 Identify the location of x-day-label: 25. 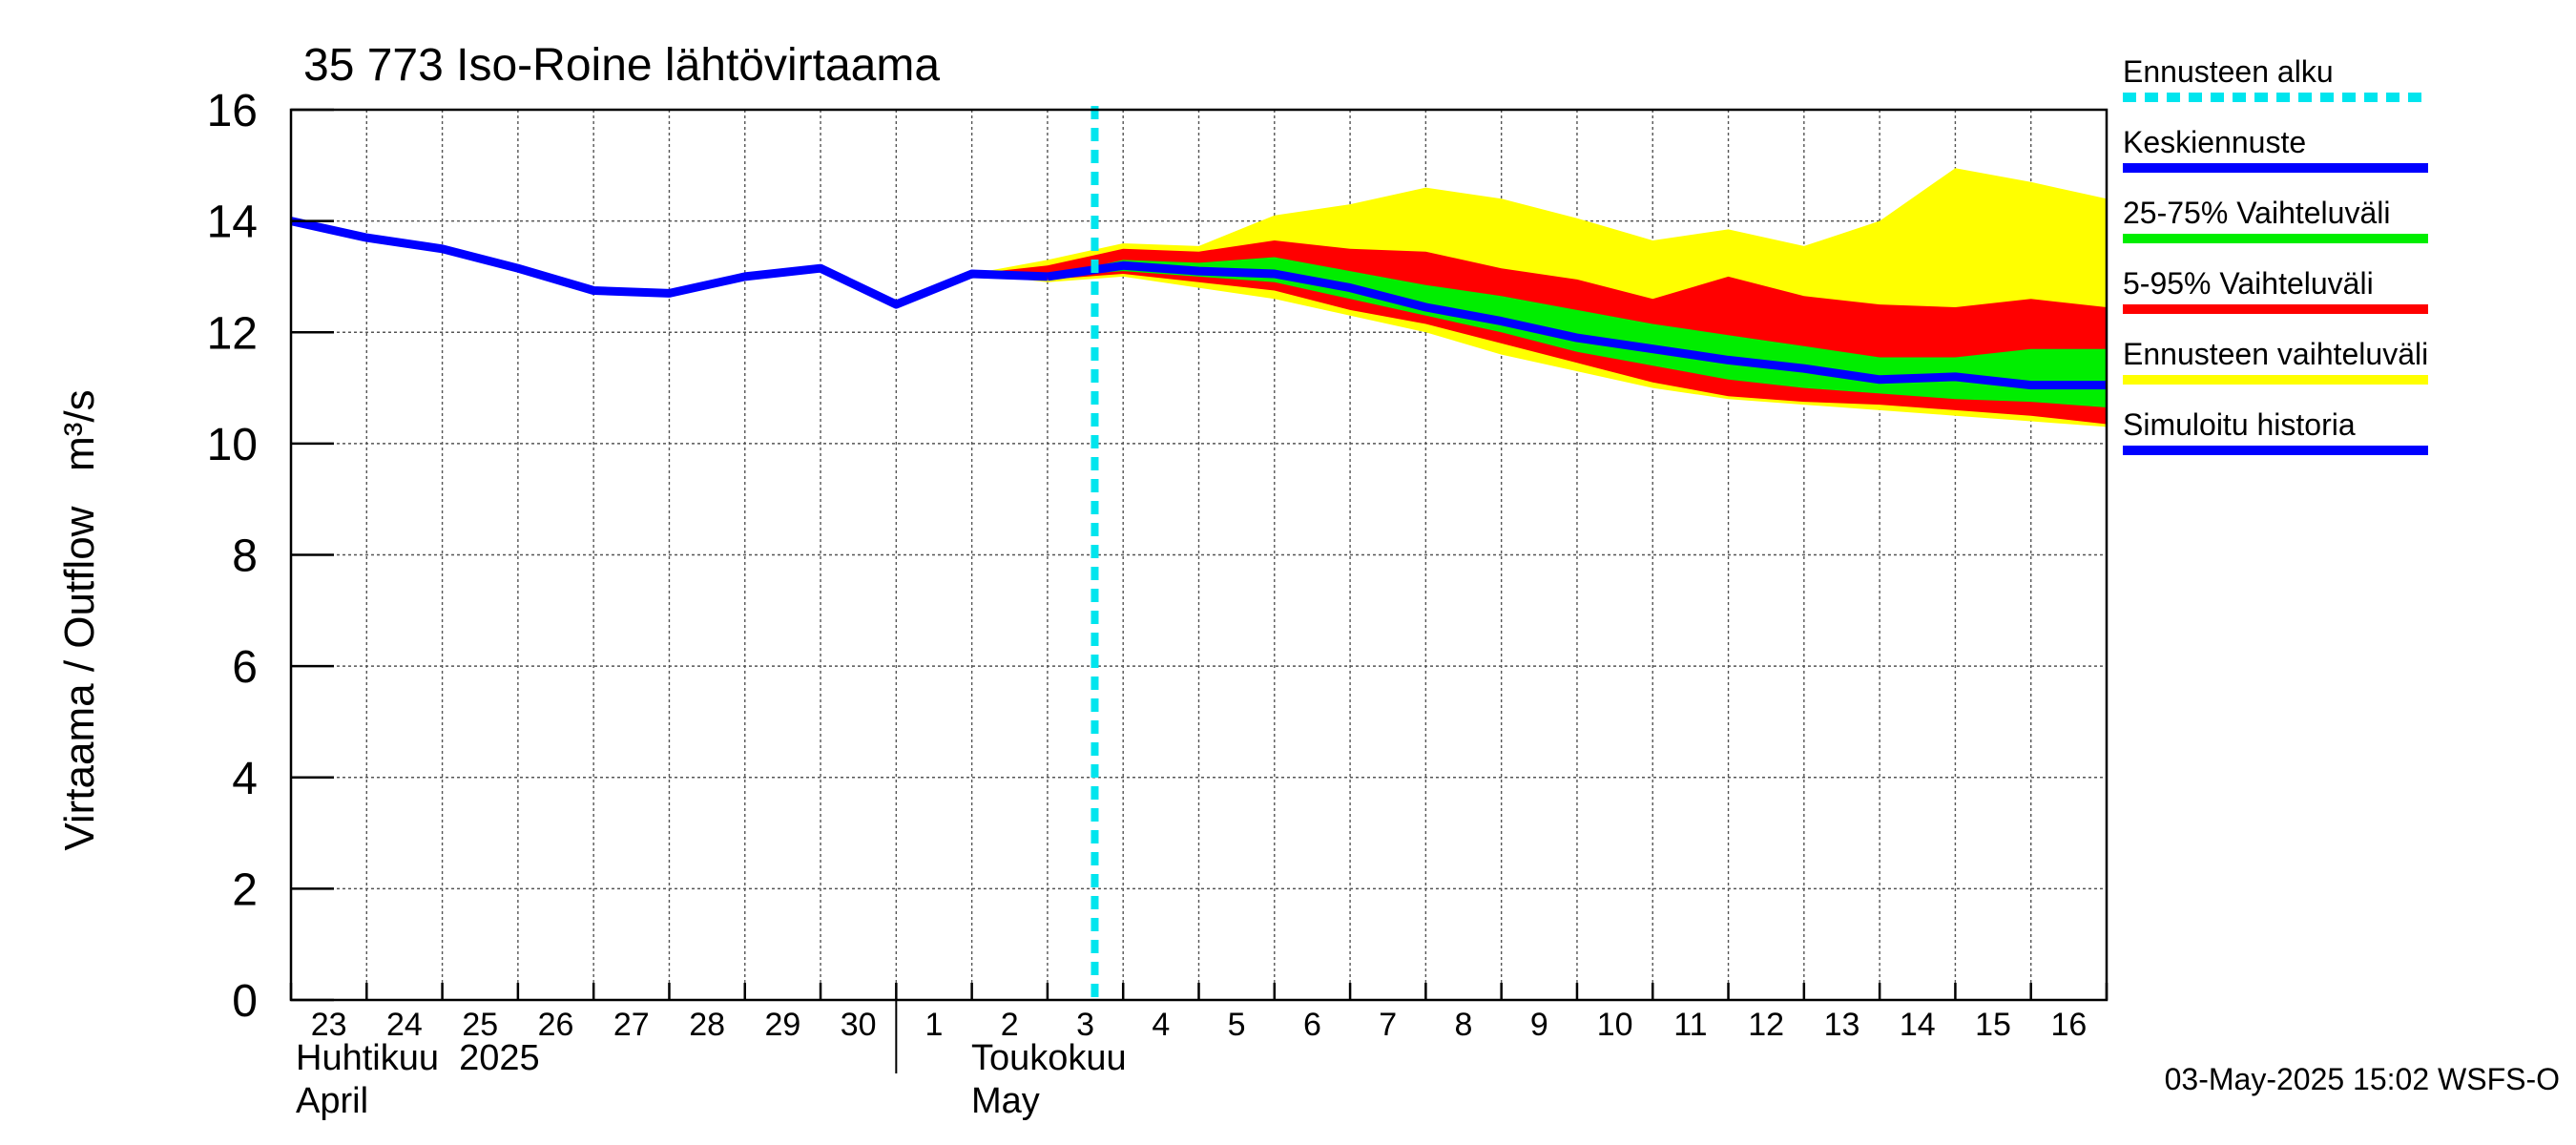
(480, 1025).